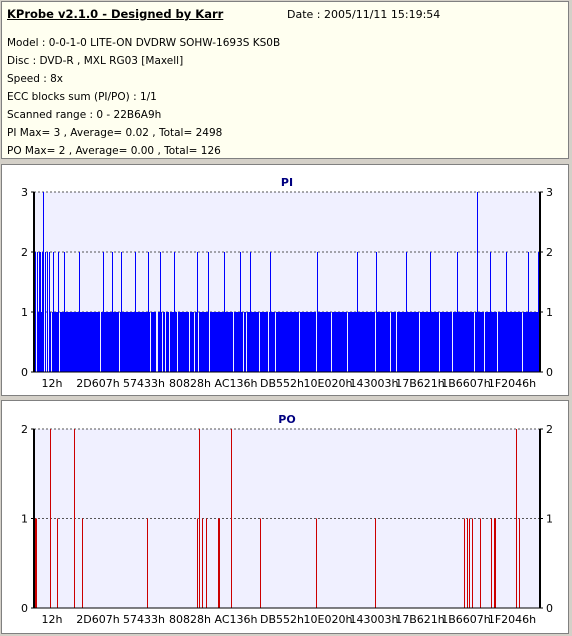  Describe the element at coordinates (115, 133) in the screenshot. I see `pi-stats-line: PI Max= 3 , Average= 0.02 , Total= 2498` at that location.